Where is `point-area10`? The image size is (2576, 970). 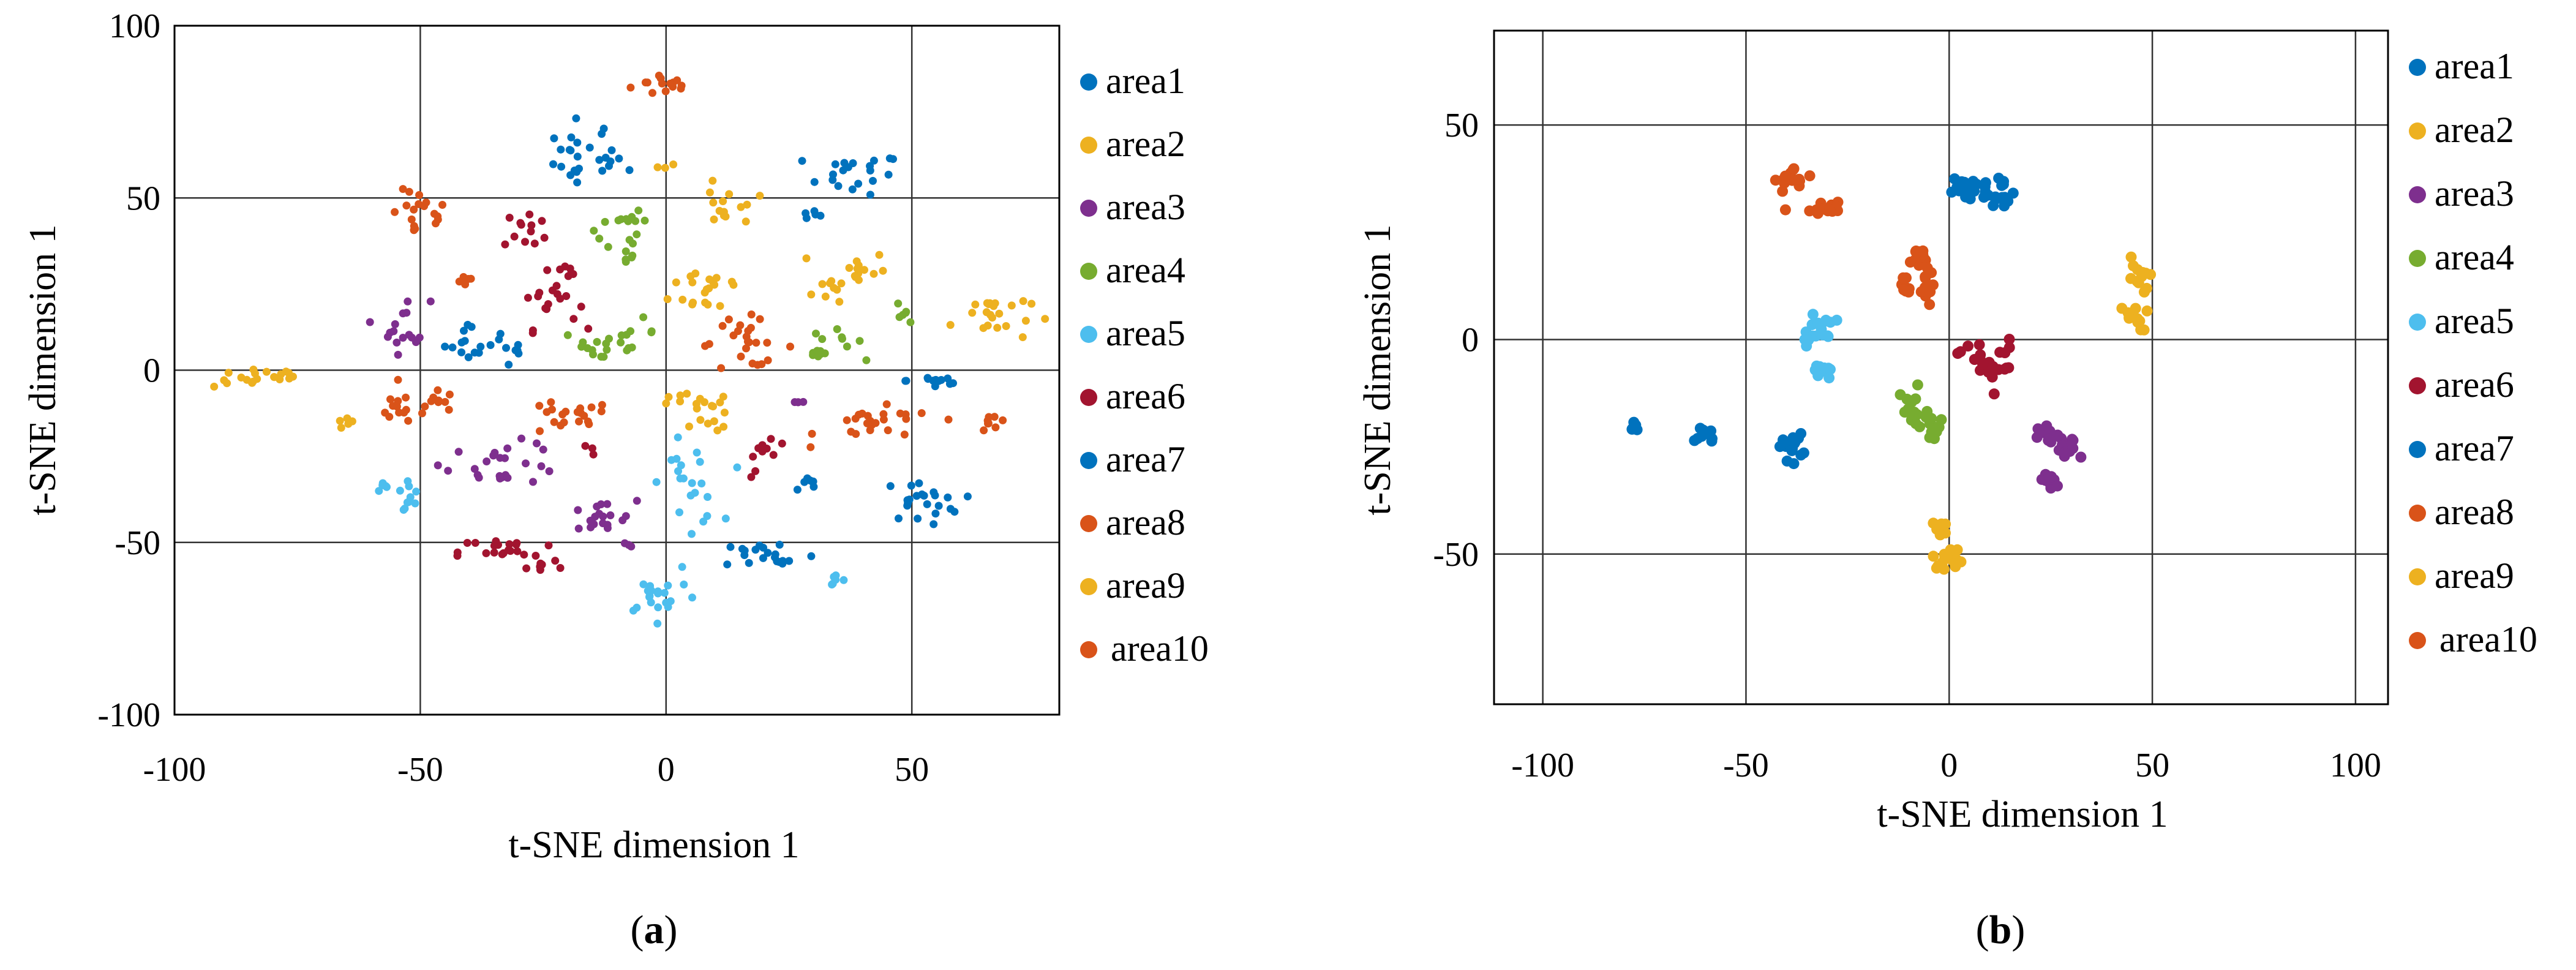
point-area10 is located at coordinates (681, 89).